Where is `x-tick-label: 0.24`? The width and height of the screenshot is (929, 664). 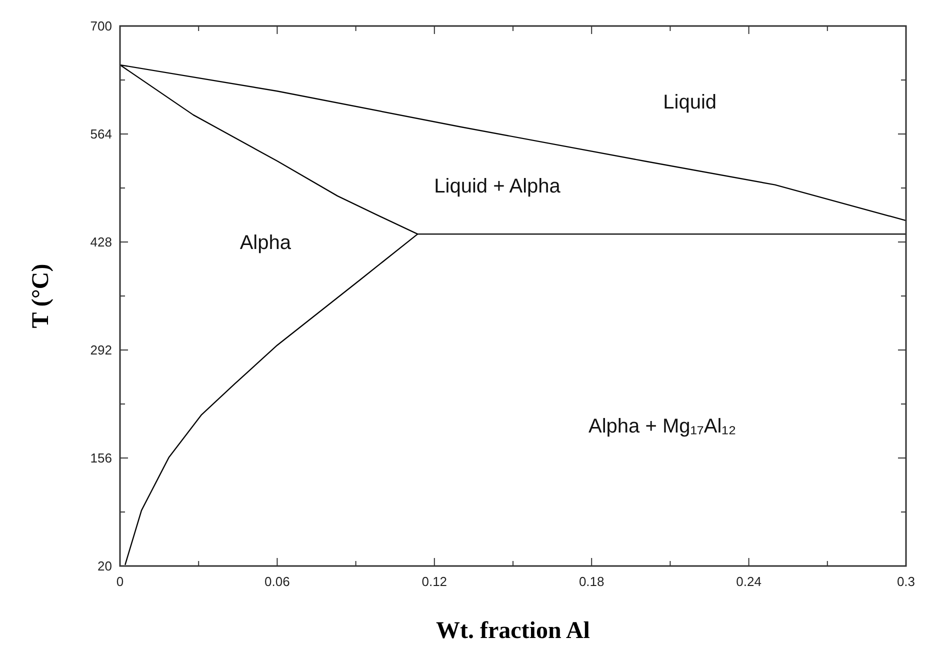
x-tick-label: 0.24 is located at coordinates (749, 581).